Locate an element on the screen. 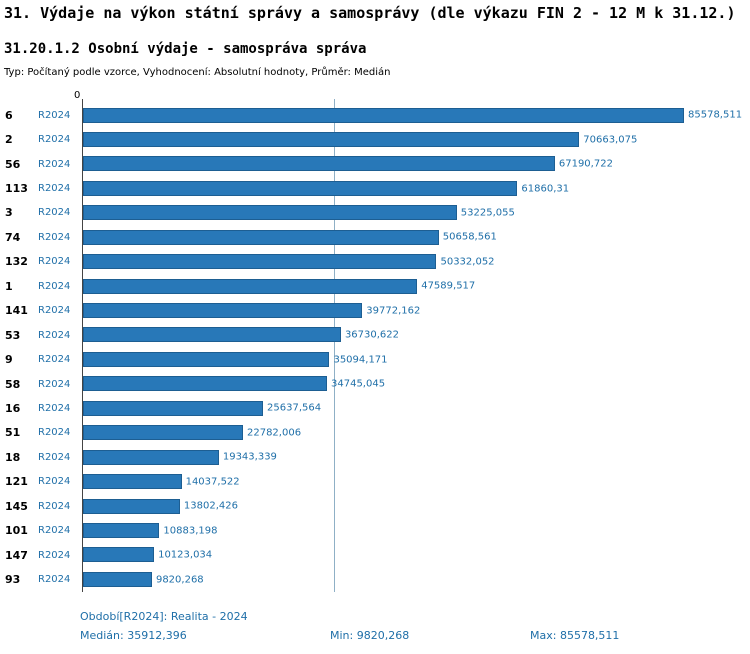 Image resolution: width=750 pixels, height=654 pixels. row-plot-area: 50658,561 is located at coordinates (414, 237).